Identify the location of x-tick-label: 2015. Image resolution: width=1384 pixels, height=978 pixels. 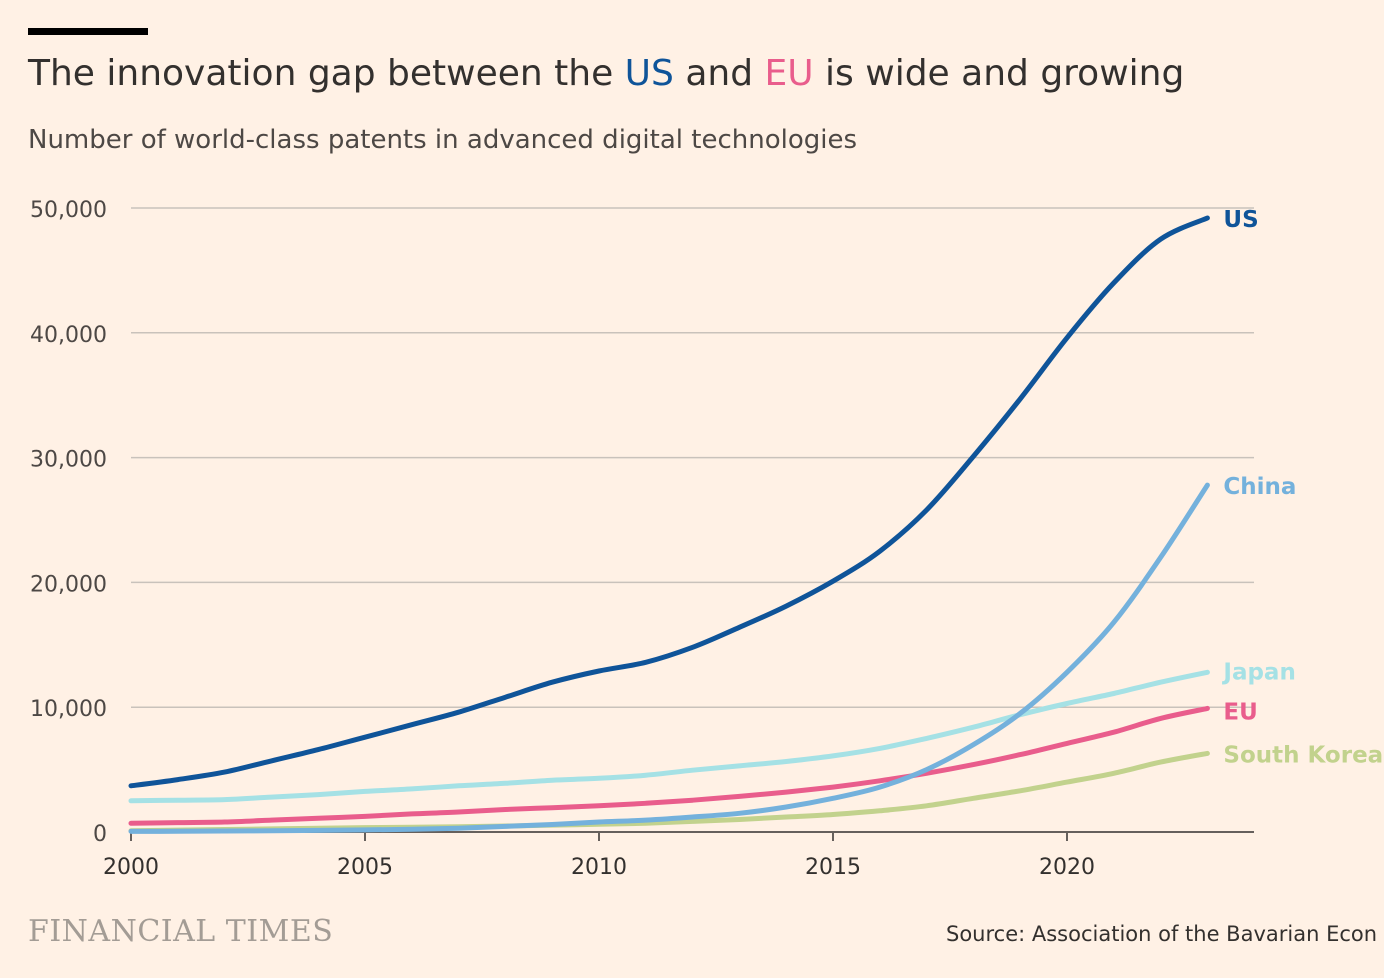
(833, 867).